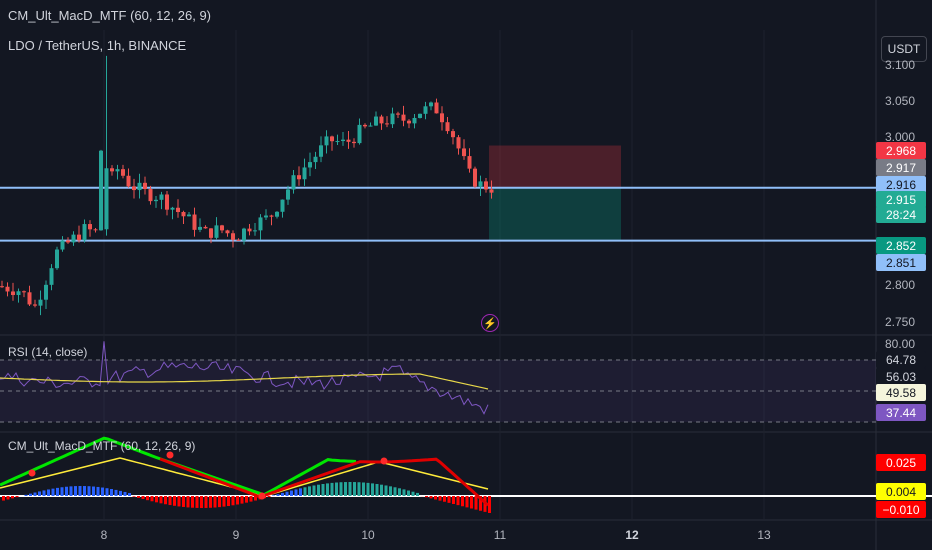  I want to click on price-tick: 2.750, so click(900, 322).